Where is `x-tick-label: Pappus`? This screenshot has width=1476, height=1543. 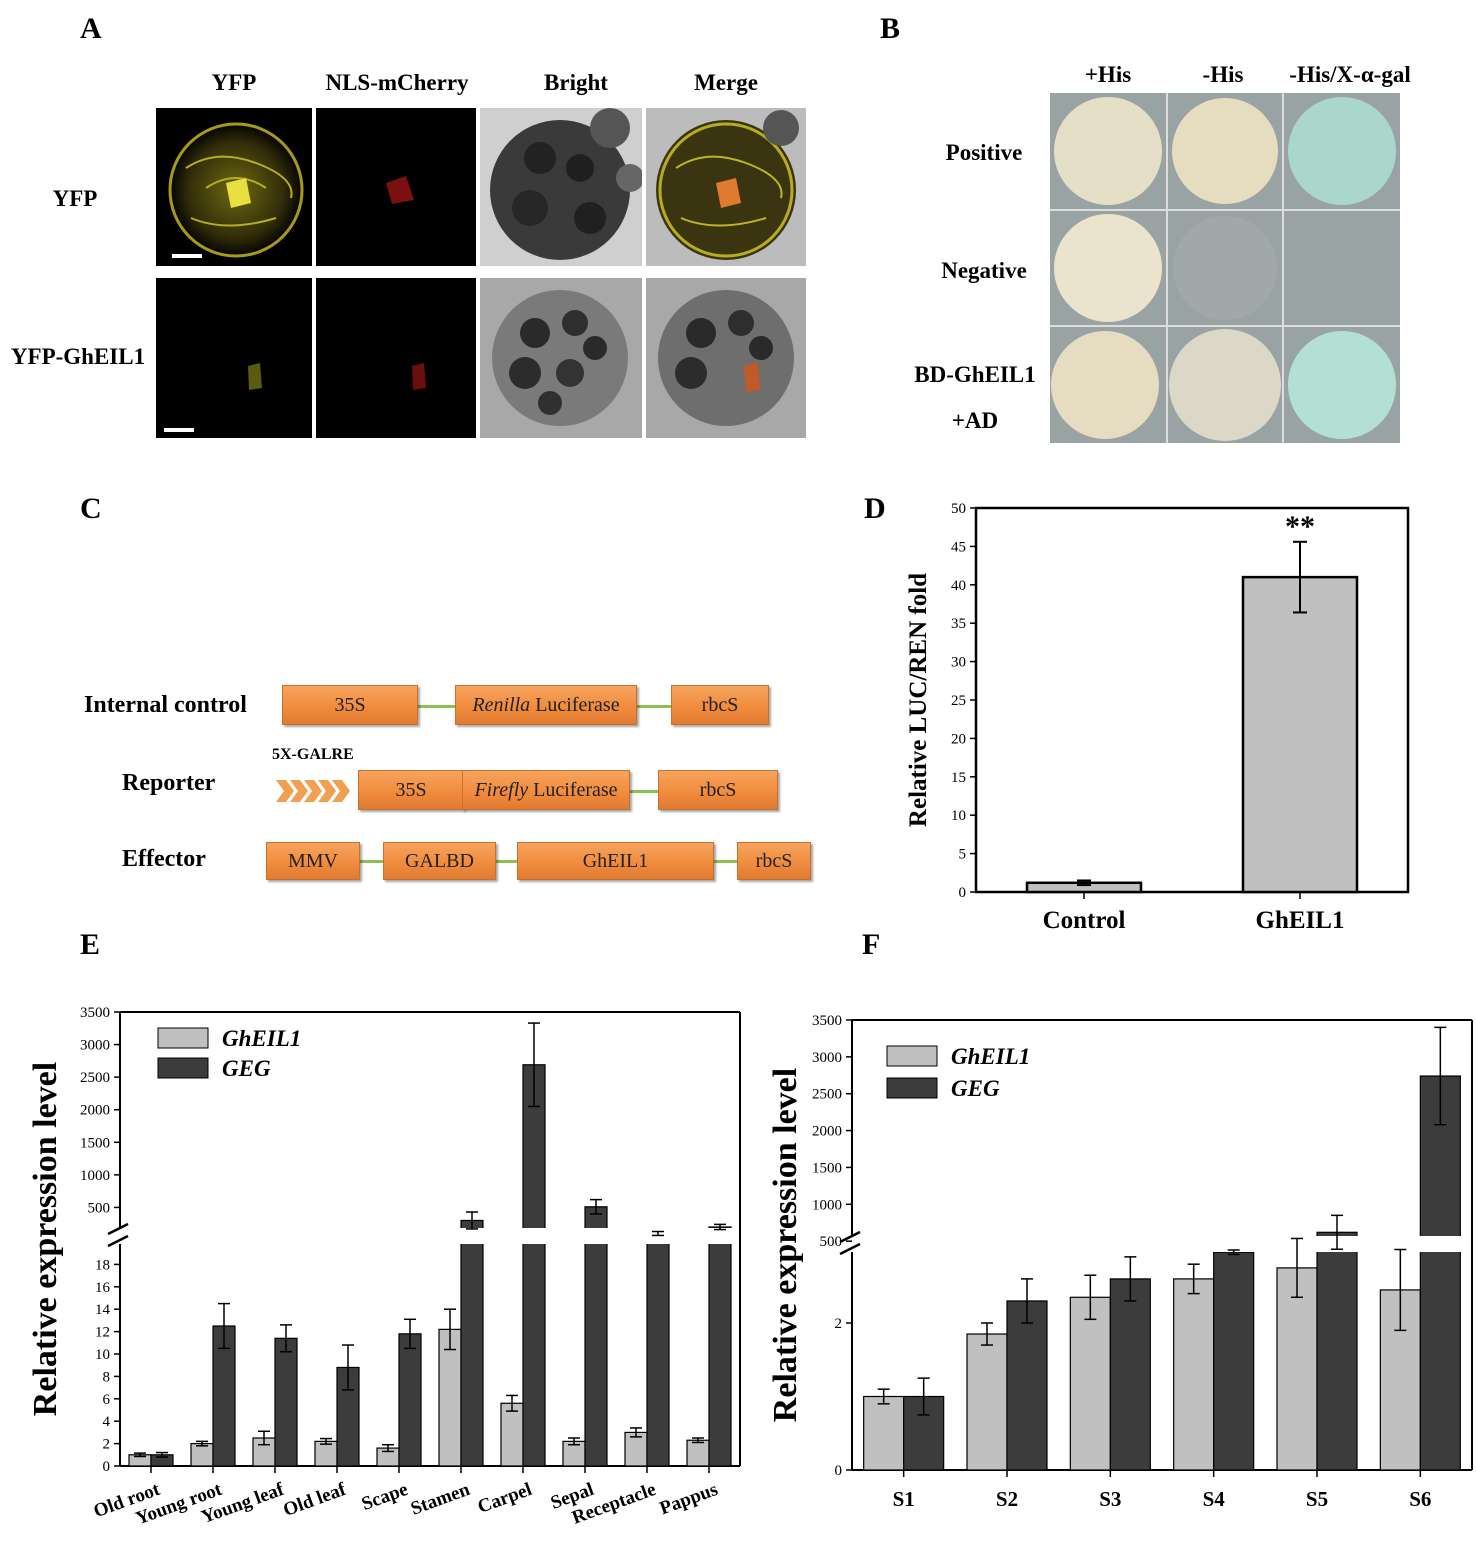 x-tick-label: Pappus is located at coordinates (689, 1499).